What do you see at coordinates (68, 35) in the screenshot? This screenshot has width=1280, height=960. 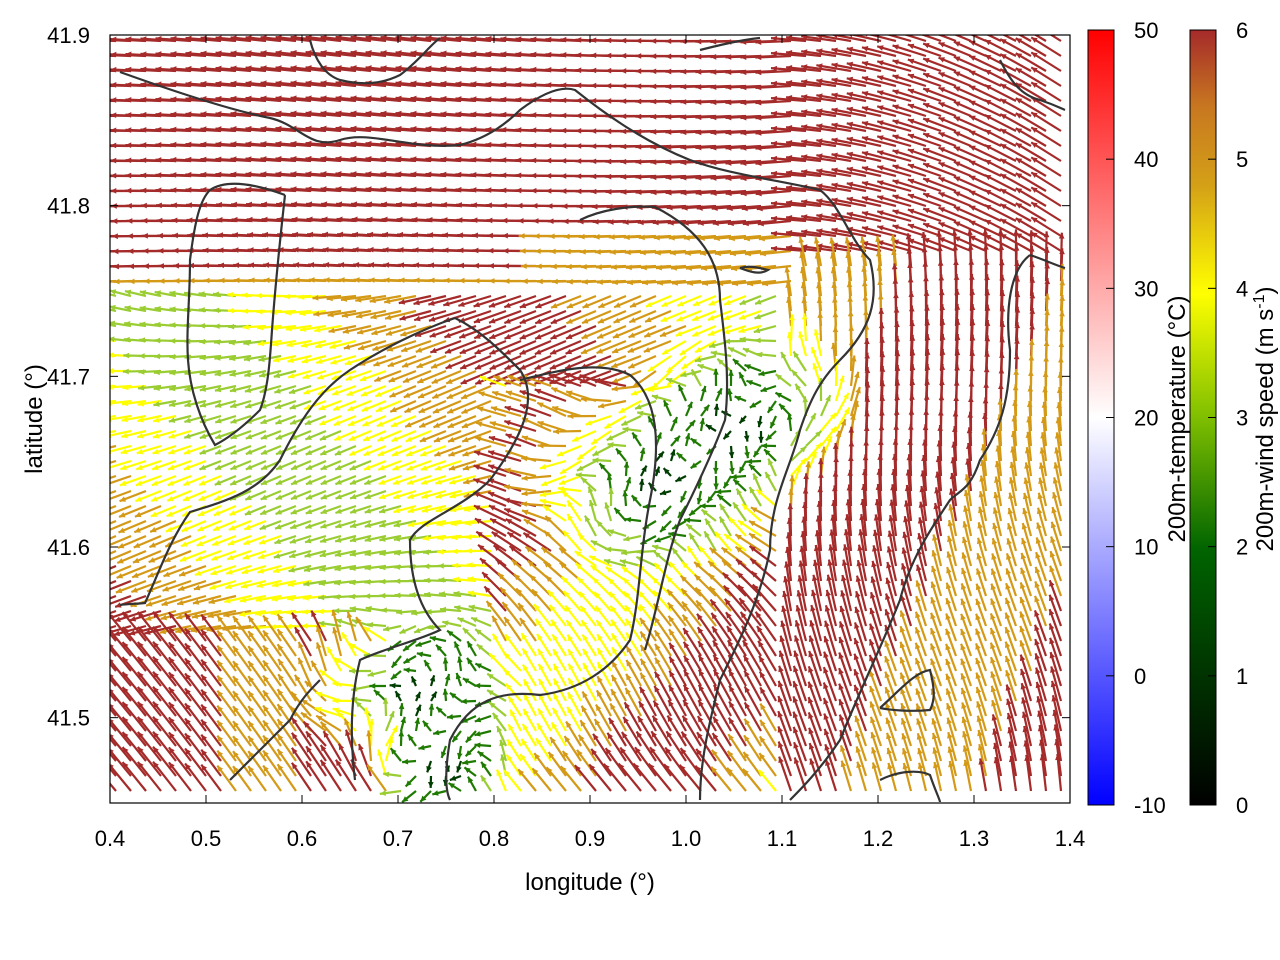 I see `y-tick-label: 41.9` at bounding box center [68, 35].